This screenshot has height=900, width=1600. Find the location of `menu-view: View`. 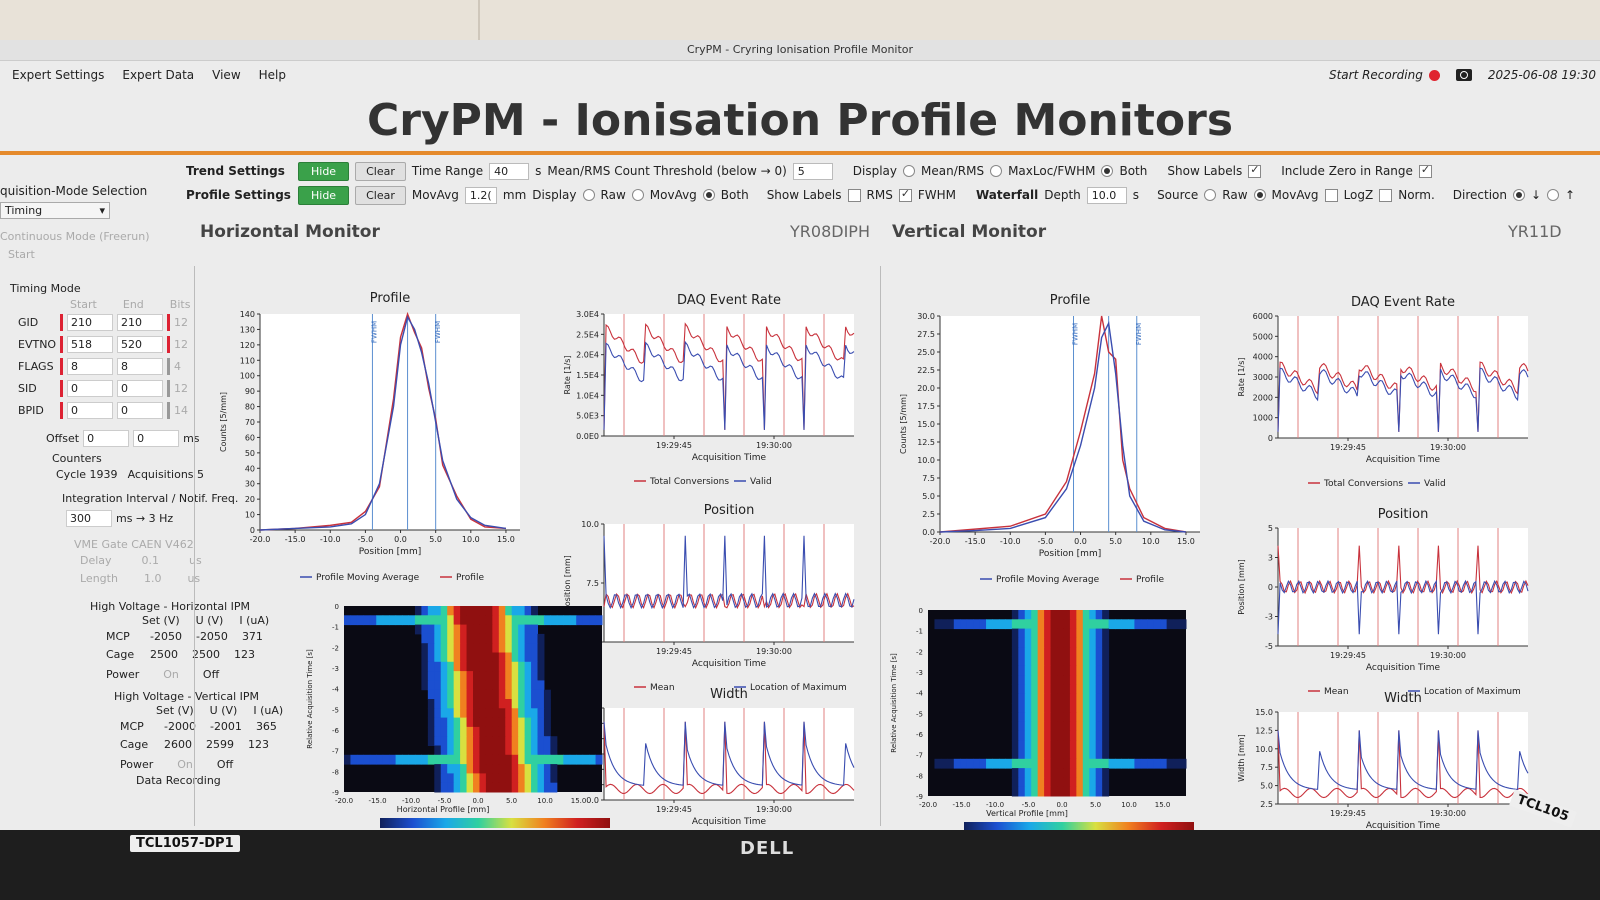

menu-view: View is located at coordinates (226, 75).